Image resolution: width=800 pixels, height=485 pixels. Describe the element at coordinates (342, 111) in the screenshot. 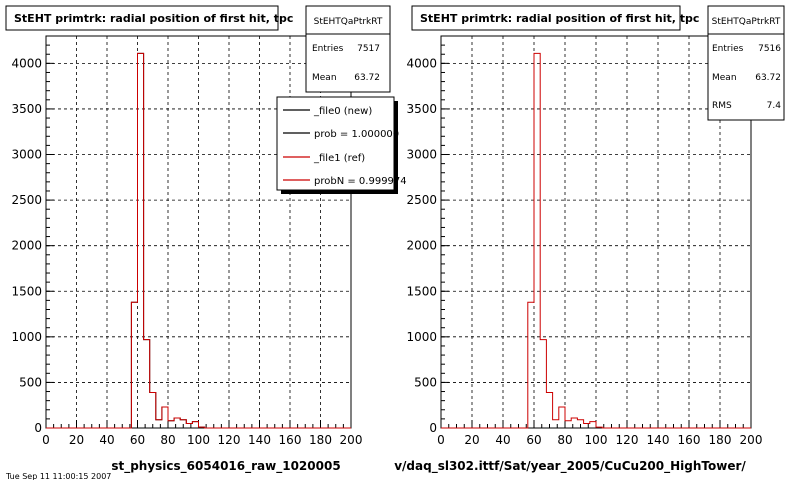

I see `legend-item-new: _file0 (new)` at that location.